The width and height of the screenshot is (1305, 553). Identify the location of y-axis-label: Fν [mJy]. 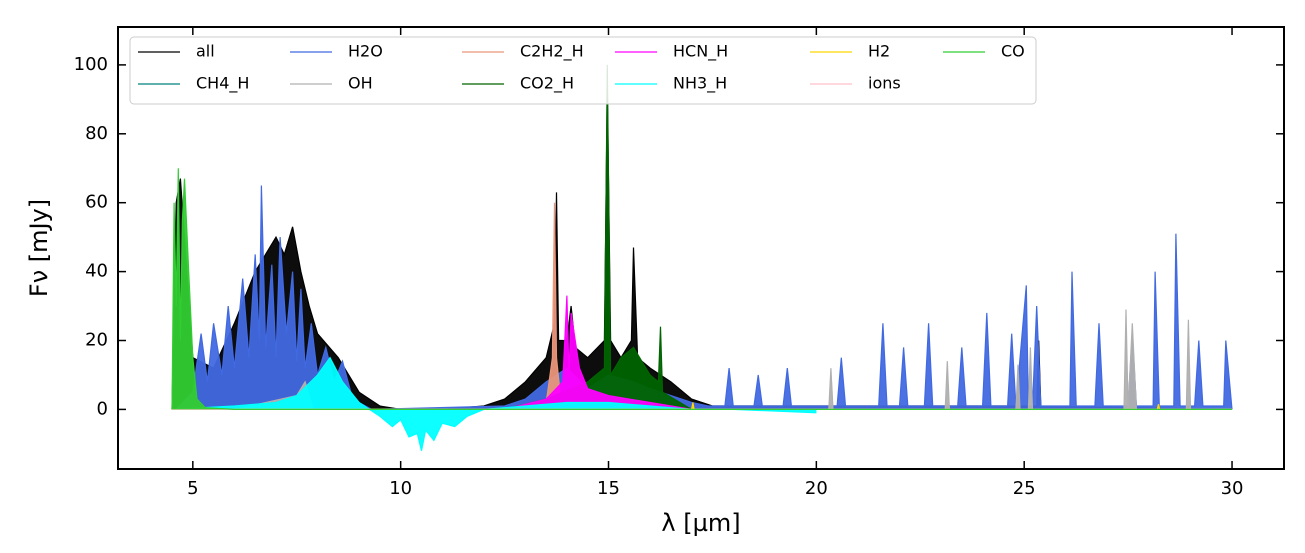
(39, 248).